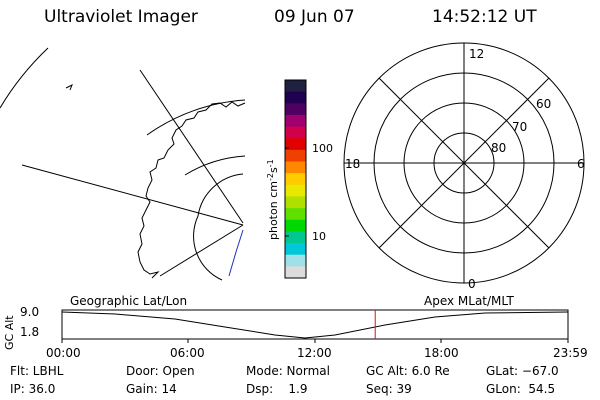 This screenshot has height=400, width=600. Describe the element at coordinates (472, 284) in the screenshot. I see `polar-label-0: 0` at that location.